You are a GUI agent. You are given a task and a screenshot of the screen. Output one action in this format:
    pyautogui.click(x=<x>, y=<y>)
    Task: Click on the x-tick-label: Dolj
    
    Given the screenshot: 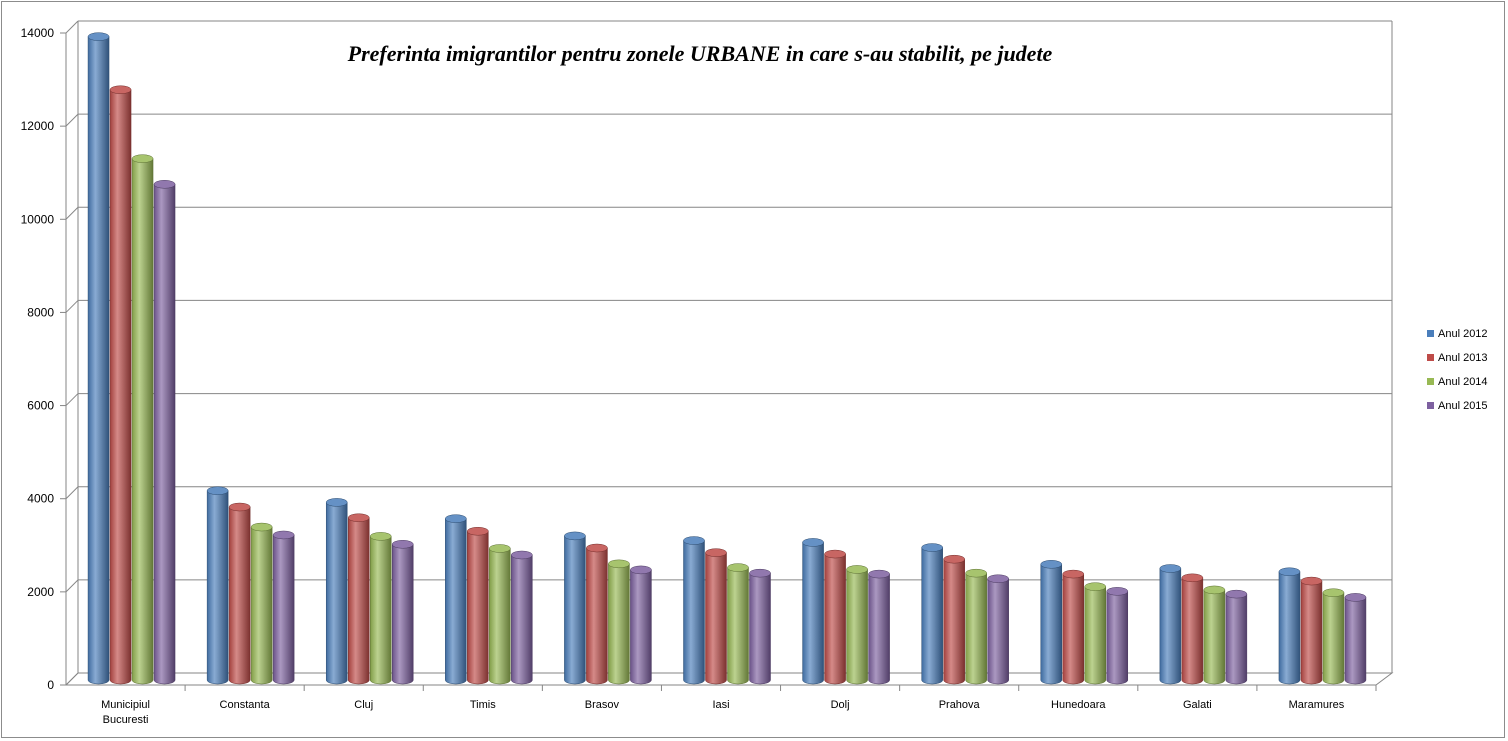 What is the action you would take?
    pyautogui.click(x=840, y=705)
    